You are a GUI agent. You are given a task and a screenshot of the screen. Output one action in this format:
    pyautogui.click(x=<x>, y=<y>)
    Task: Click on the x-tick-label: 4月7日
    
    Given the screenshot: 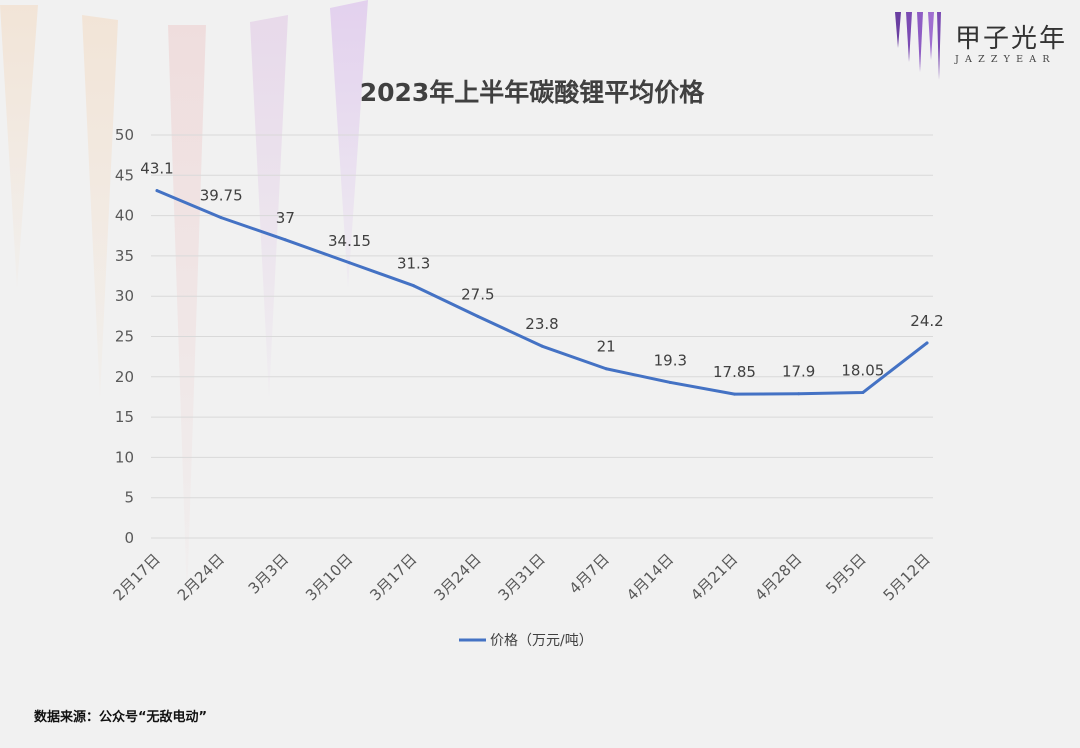 What is the action you would take?
    pyautogui.click(x=589, y=573)
    